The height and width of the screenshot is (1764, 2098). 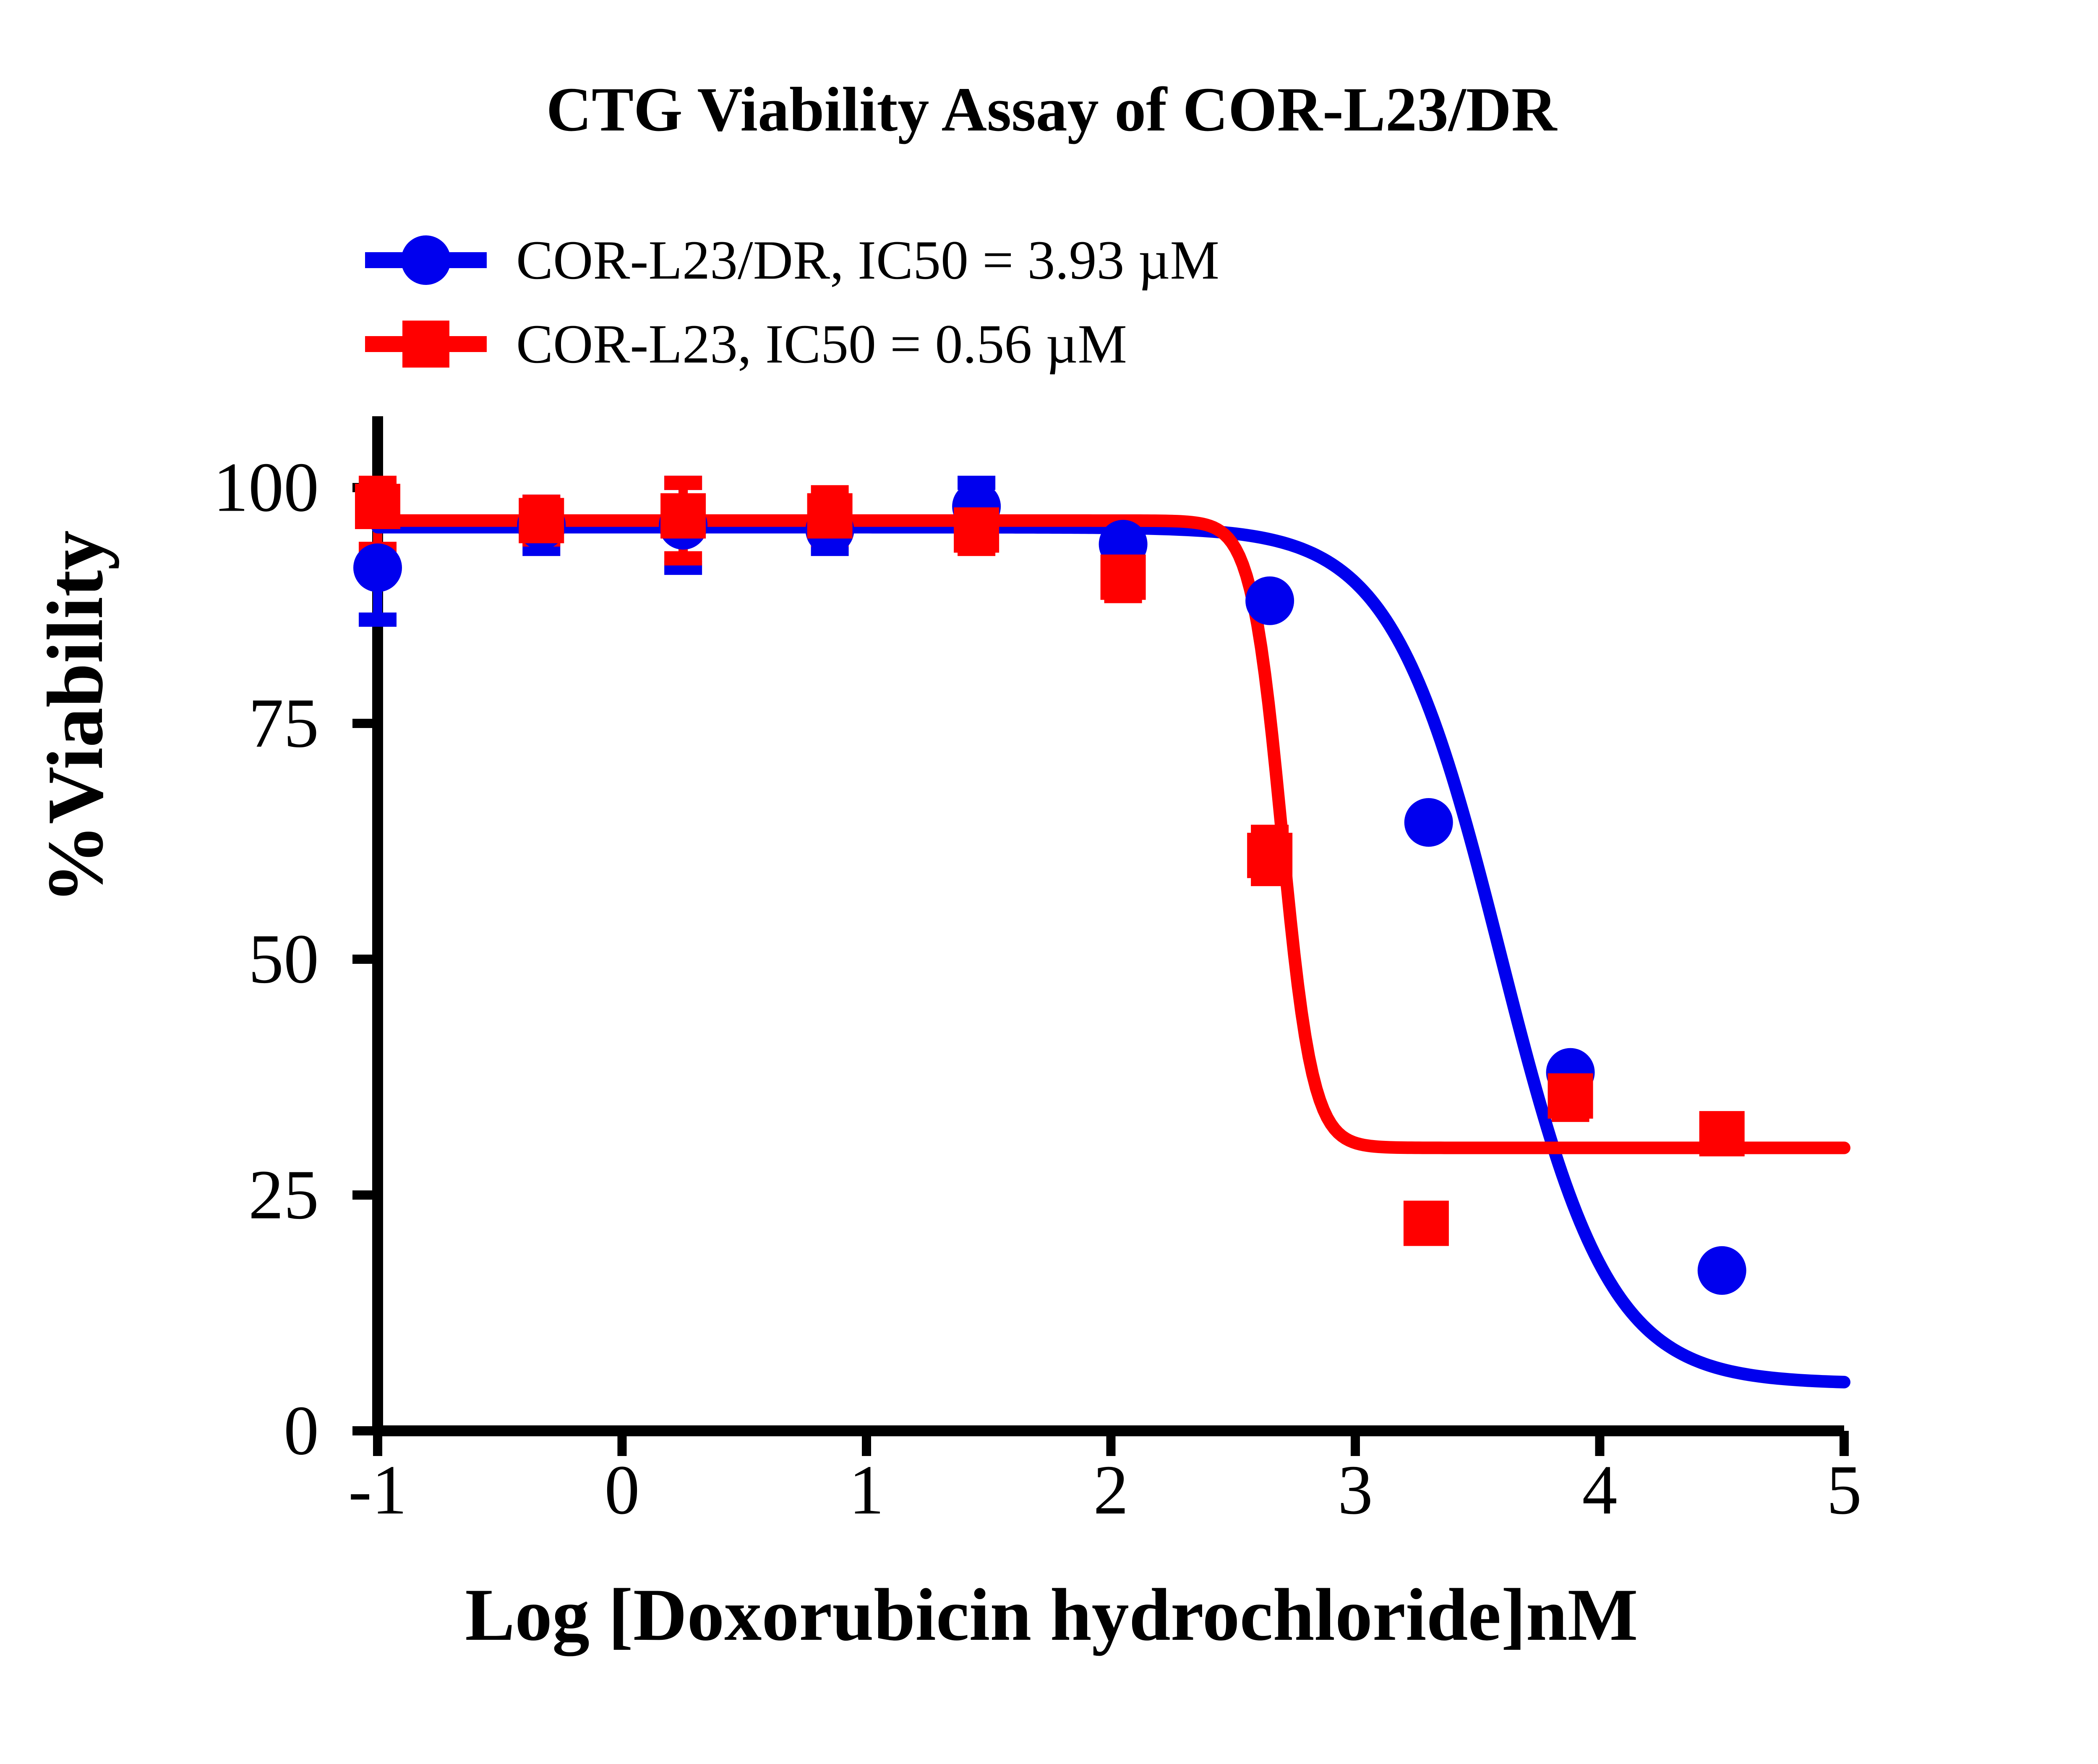 What do you see at coordinates (283, 1195) in the screenshot?
I see `y-tick-label: 25` at bounding box center [283, 1195].